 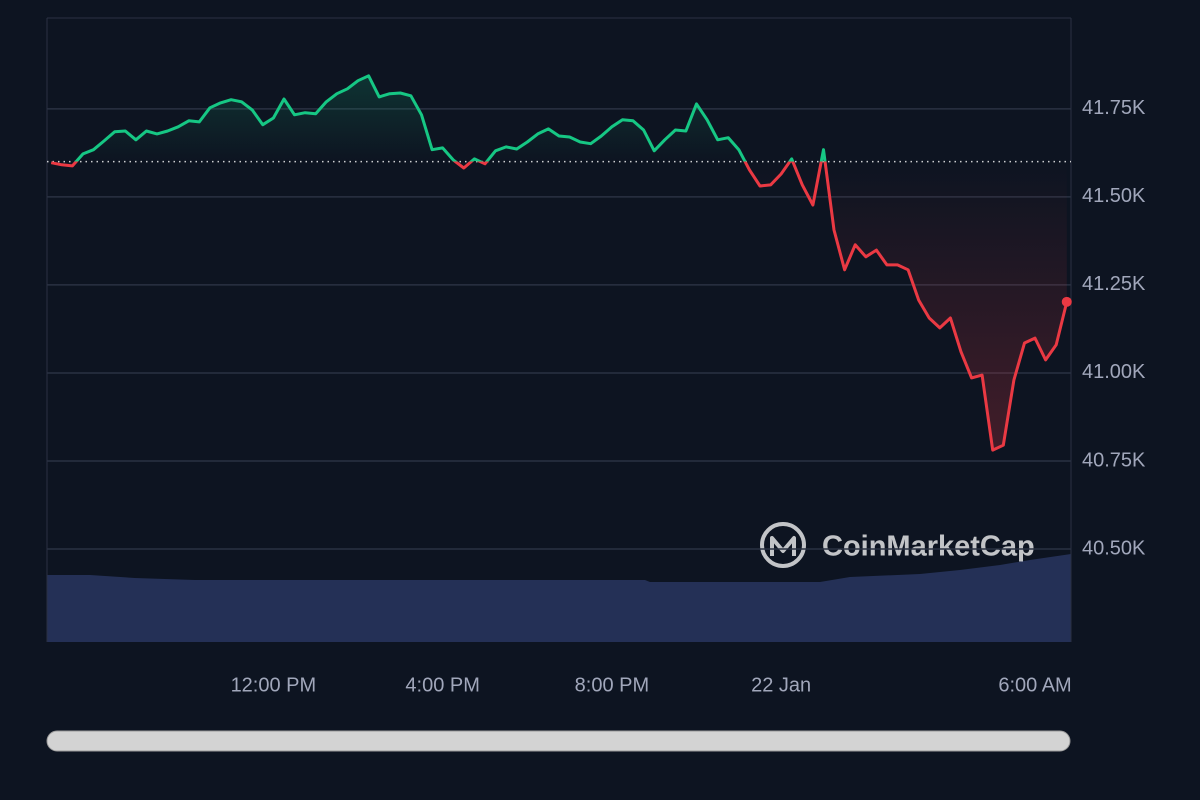 What do you see at coordinates (1114, 108) in the screenshot?
I see `y-tick-label: 41.75K` at bounding box center [1114, 108].